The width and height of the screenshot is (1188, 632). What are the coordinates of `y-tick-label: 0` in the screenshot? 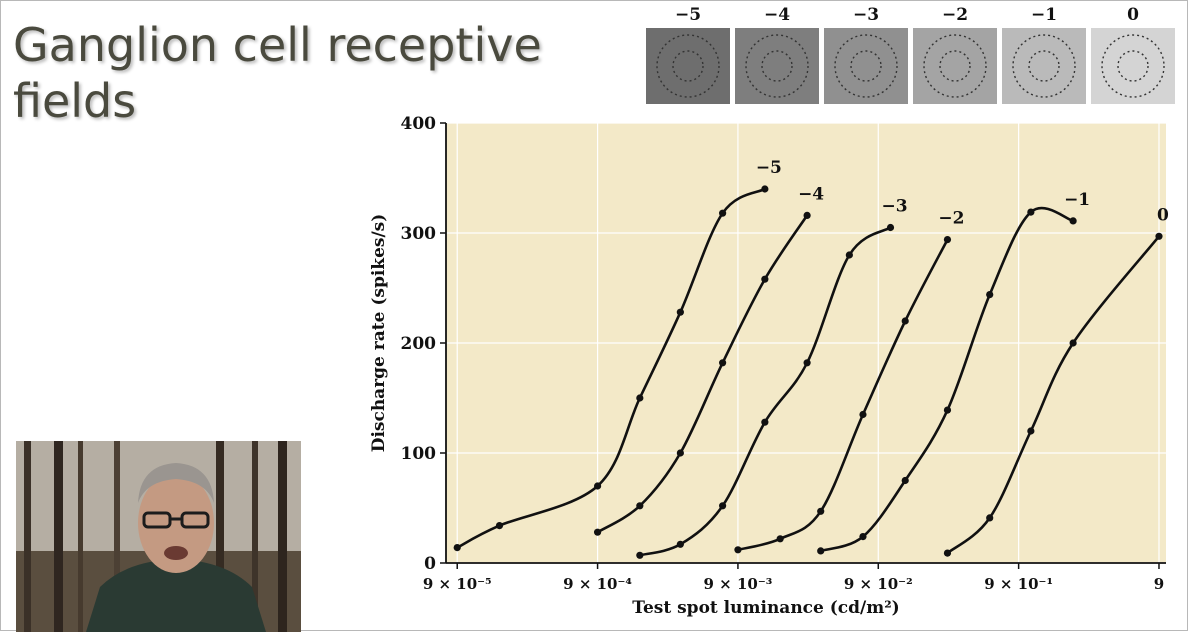 It's located at (430, 564).